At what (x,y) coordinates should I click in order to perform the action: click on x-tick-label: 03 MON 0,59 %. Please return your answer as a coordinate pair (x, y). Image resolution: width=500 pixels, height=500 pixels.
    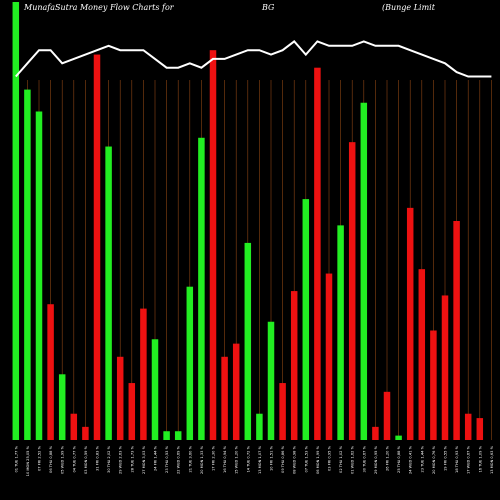
    Looking at the image, I should click on (86, 459).